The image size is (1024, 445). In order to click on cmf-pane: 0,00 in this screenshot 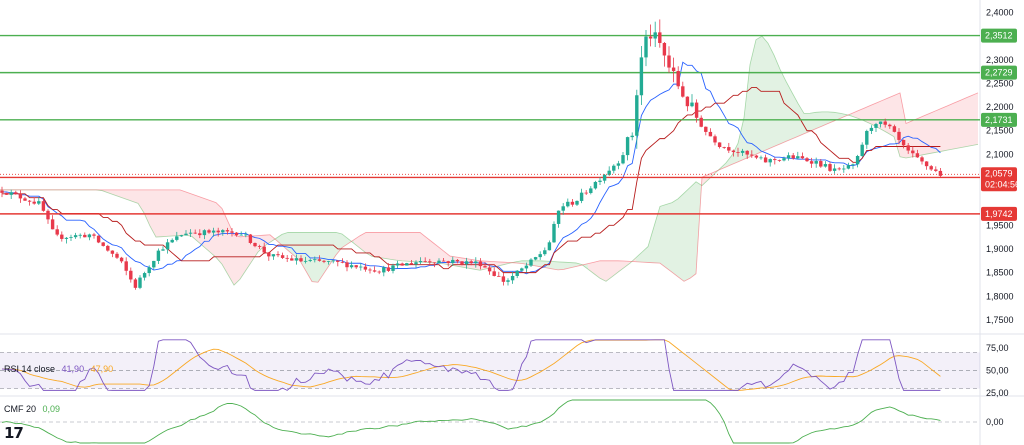, I will do `click(502, 421)`.